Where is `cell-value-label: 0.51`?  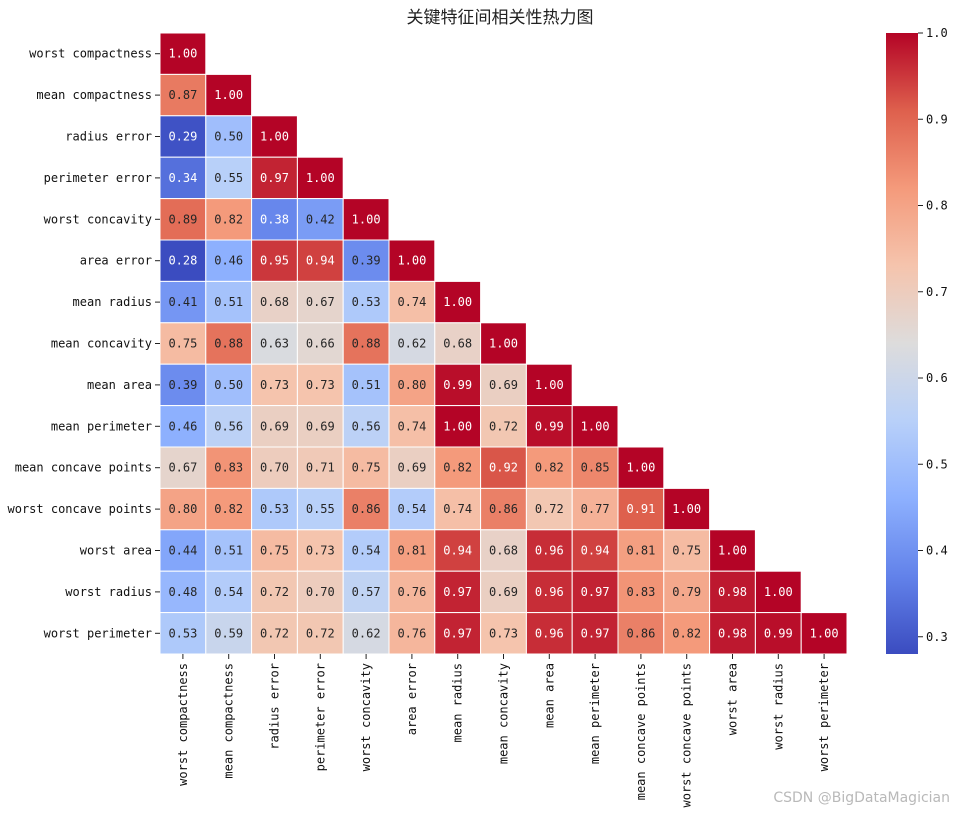 cell-value-label: 0.51 is located at coordinates (366, 385).